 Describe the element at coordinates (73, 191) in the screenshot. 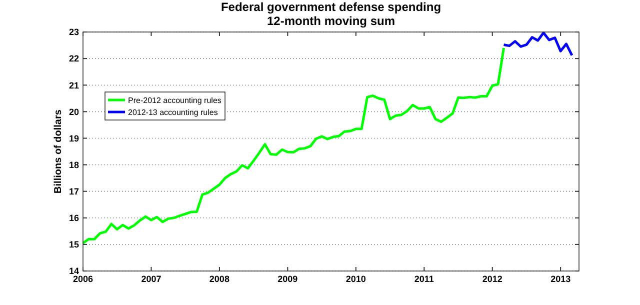

I see `y-tick-label: 17` at that location.